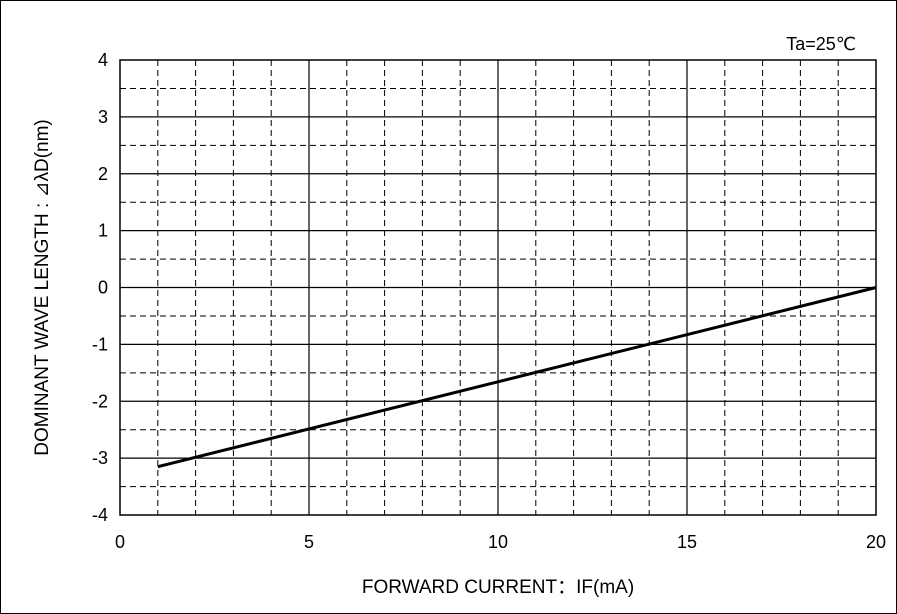  What do you see at coordinates (687, 542) in the screenshot?
I see `x-tick-label: 15` at bounding box center [687, 542].